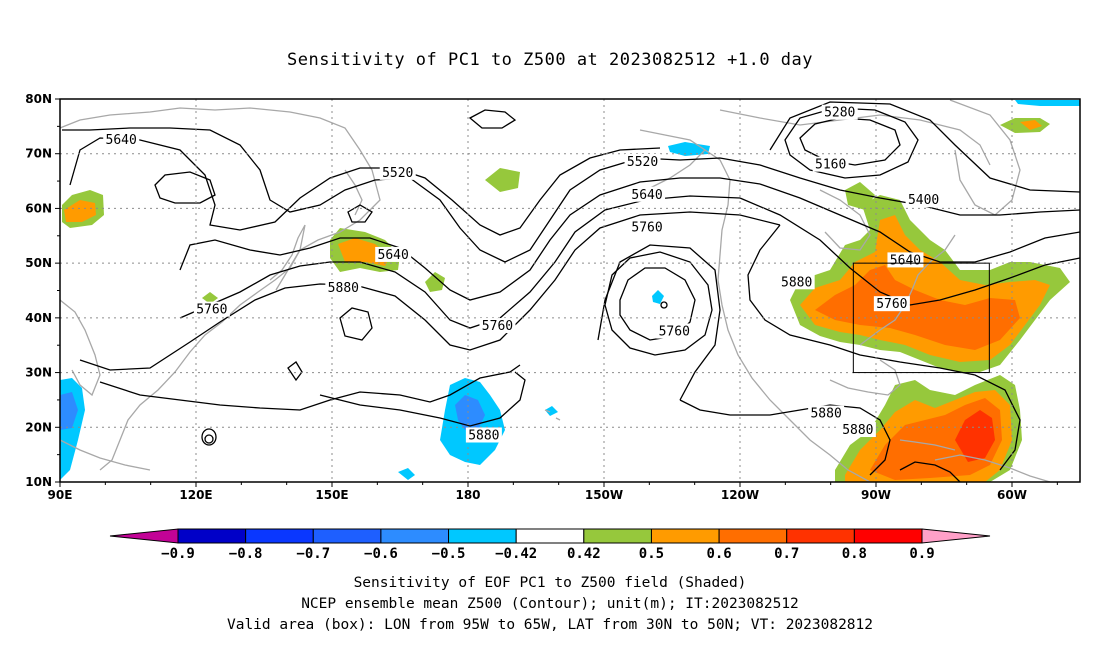 The height and width of the screenshot is (650, 1100). I want to click on lat-tick-label: 60N, so click(38, 208).